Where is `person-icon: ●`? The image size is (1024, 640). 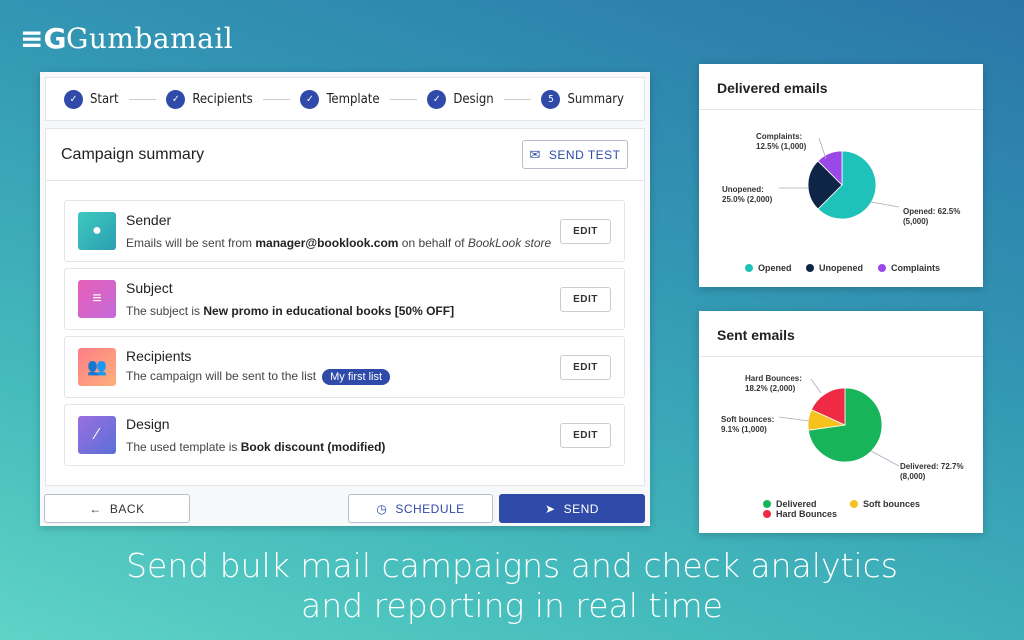
person-icon: ● is located at coordinates (97, 231).